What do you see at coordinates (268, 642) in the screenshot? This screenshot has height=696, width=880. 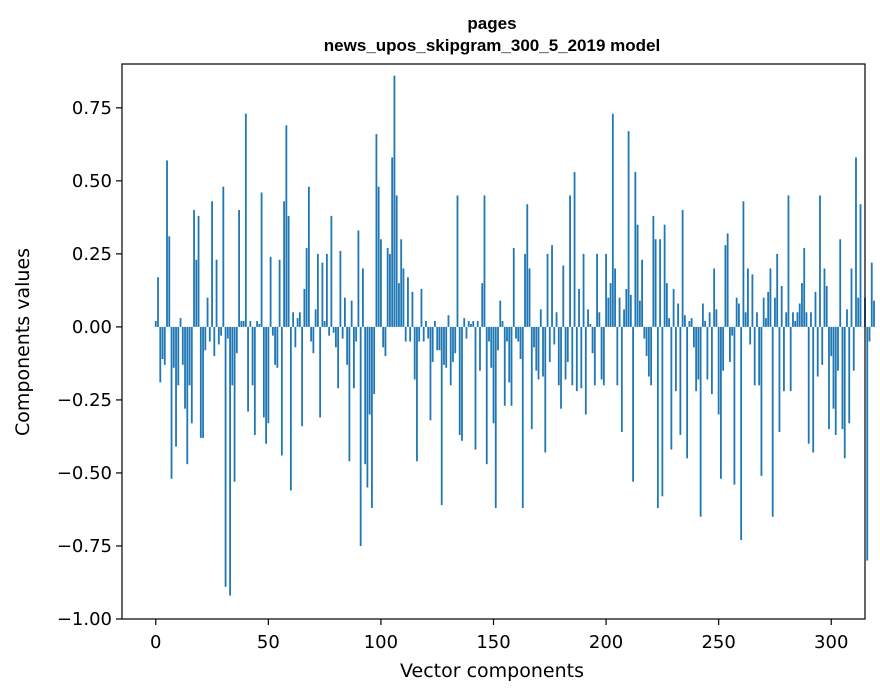 I see `x-tick-label: 50` at bounding box center [268, 642].